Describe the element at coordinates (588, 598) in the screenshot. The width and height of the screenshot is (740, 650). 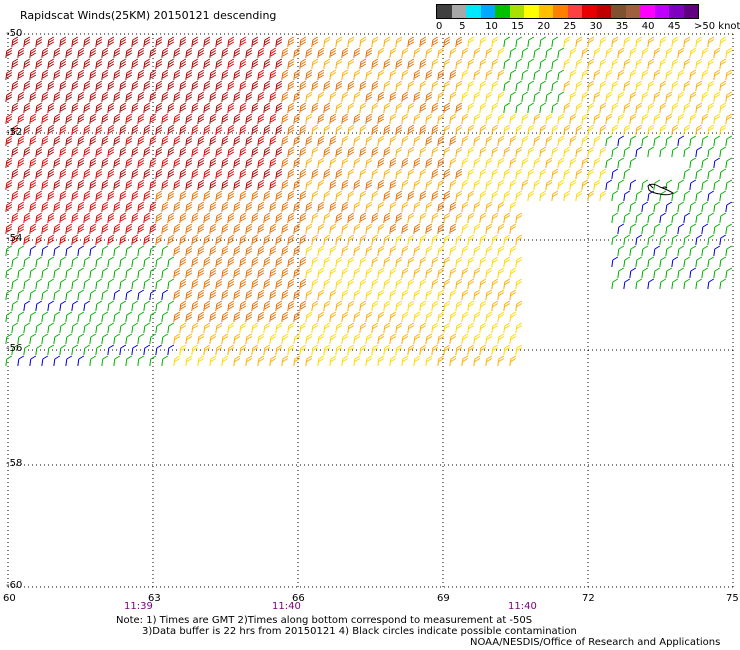
I see `lon-label: 72` at that location.